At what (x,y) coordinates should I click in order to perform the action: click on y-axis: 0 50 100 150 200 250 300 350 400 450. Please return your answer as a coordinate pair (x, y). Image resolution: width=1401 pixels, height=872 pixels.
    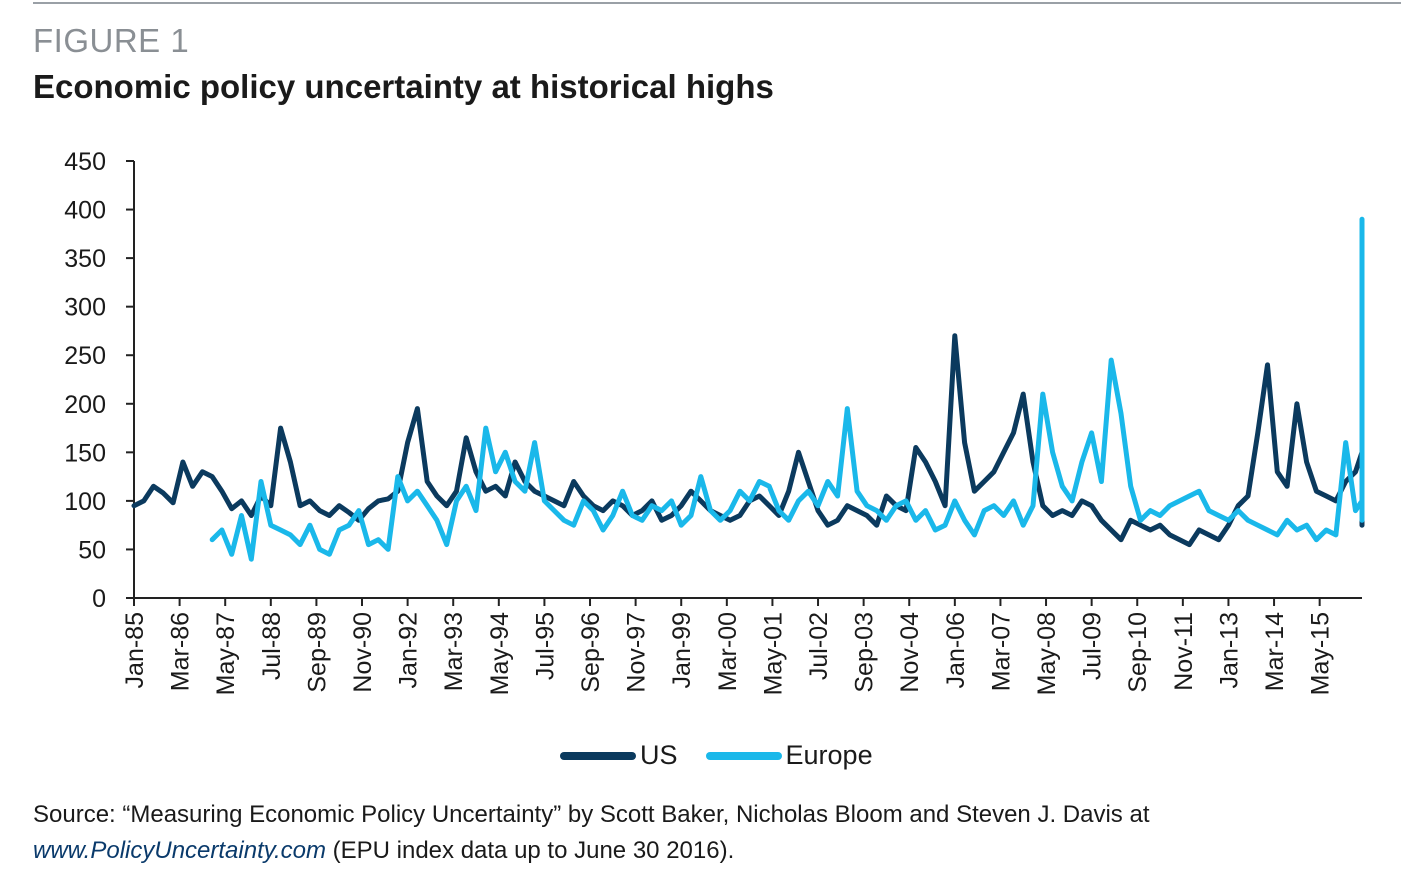
    Looking at the image, I should click on (99, 380).